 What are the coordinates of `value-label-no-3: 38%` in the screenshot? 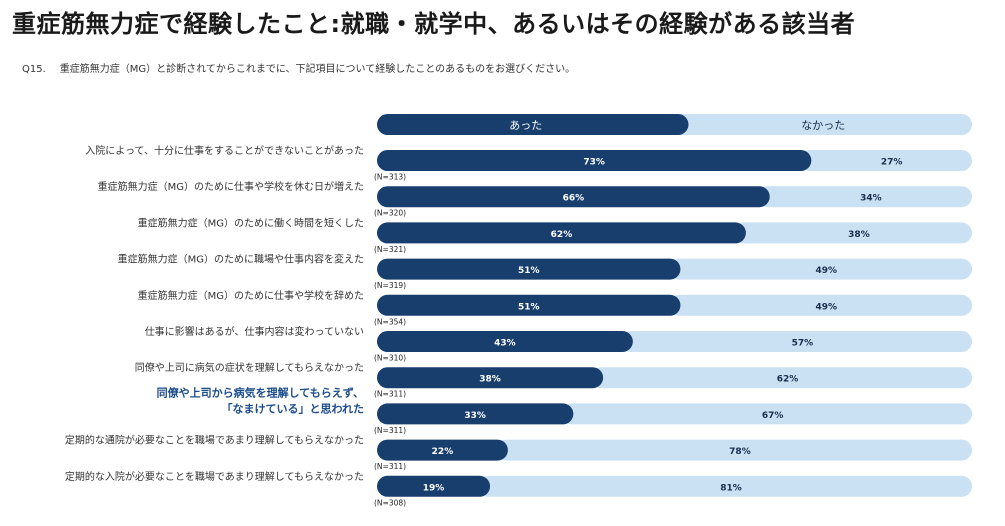 It's located at (859, 235).